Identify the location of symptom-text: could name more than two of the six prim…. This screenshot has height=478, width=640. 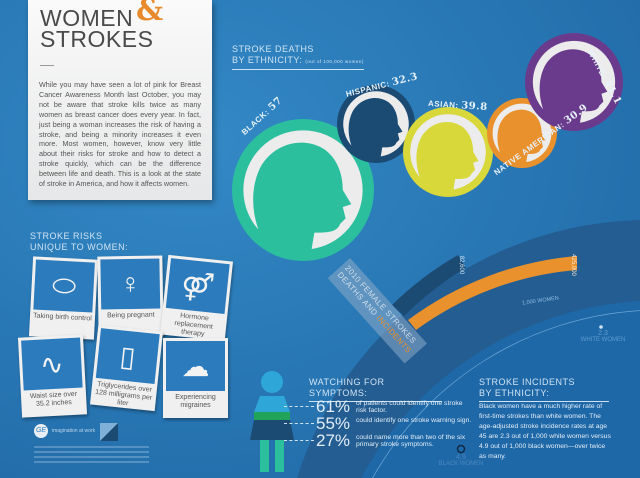
(411, 441).